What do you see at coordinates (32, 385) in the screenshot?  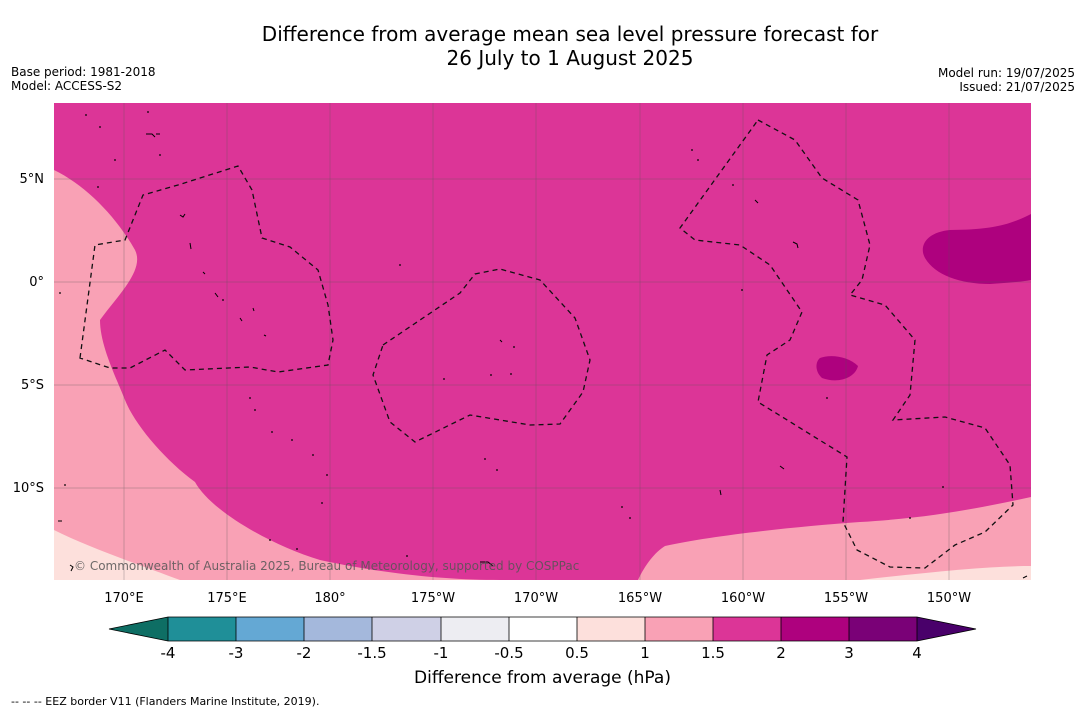 I see `lat-label: 5°S` at bounding box center [32, 385].